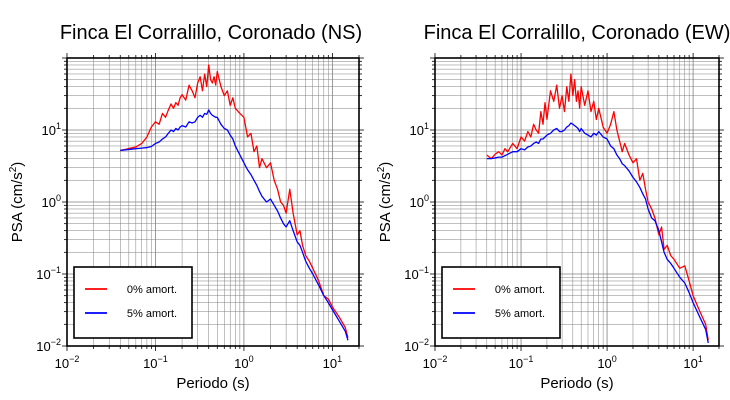  I want to click on chart-title: Finca El Corralillo, Coronado (NS), so click(211, 33).